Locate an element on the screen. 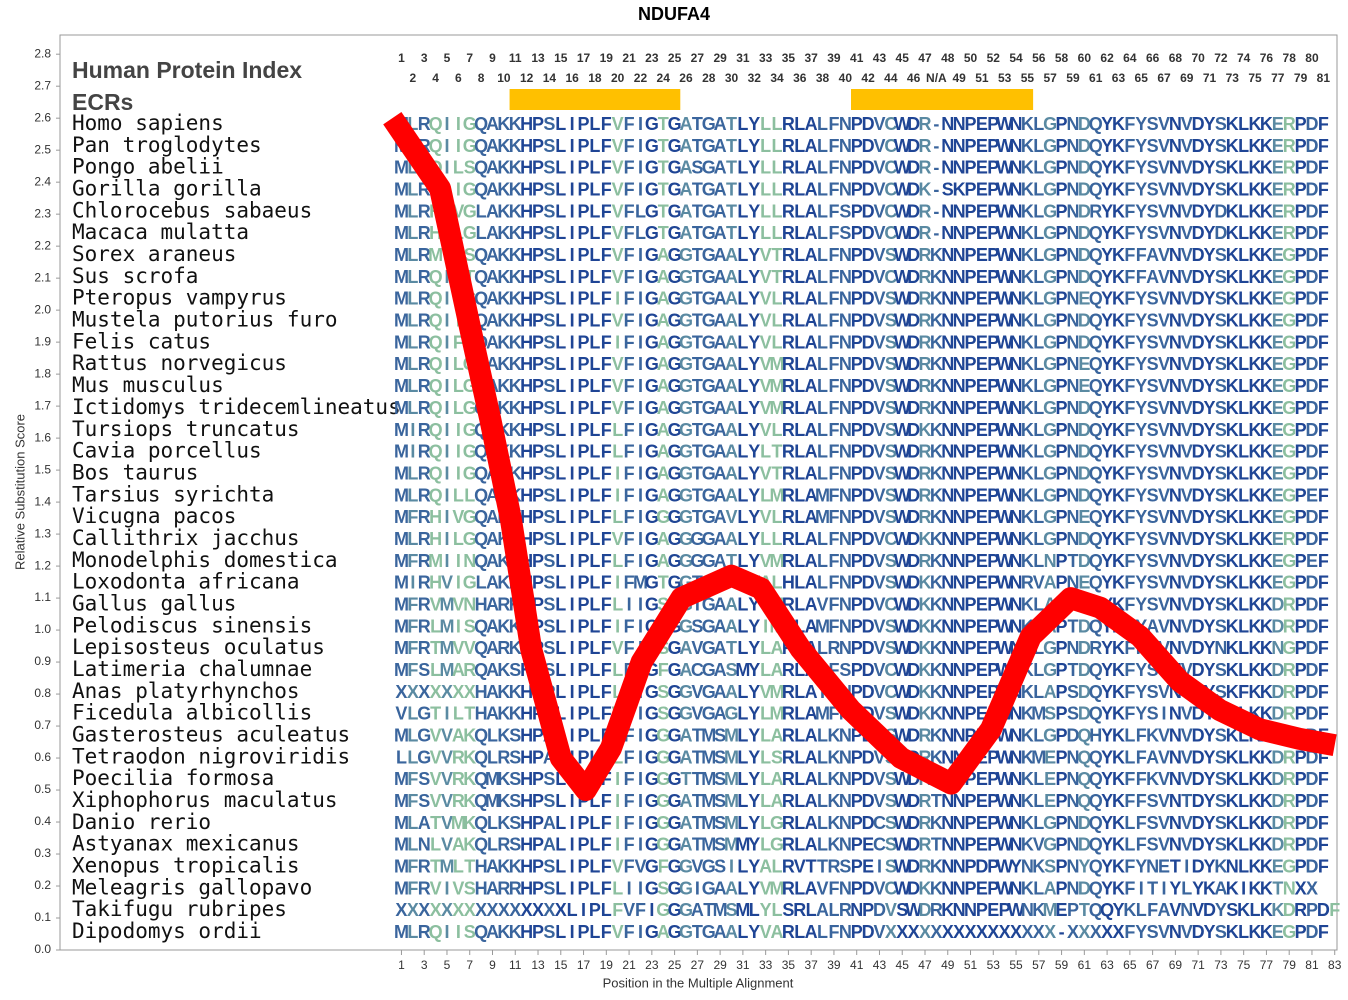  position-label: 37 is located at coordinates (811, 58).